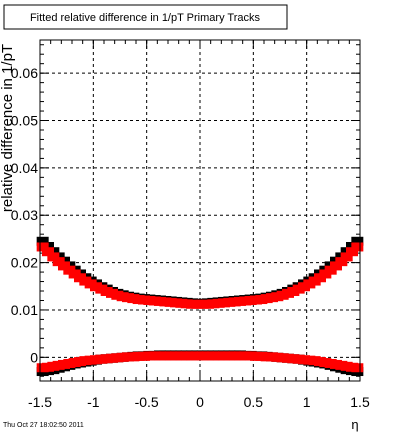 Image resolution: width=400 pixels, height=438 pixels. What do you see at coordinates (254, 402) in the screenshot?
I see `x-tick-label: 0.5` at bounding box center [254, 402].